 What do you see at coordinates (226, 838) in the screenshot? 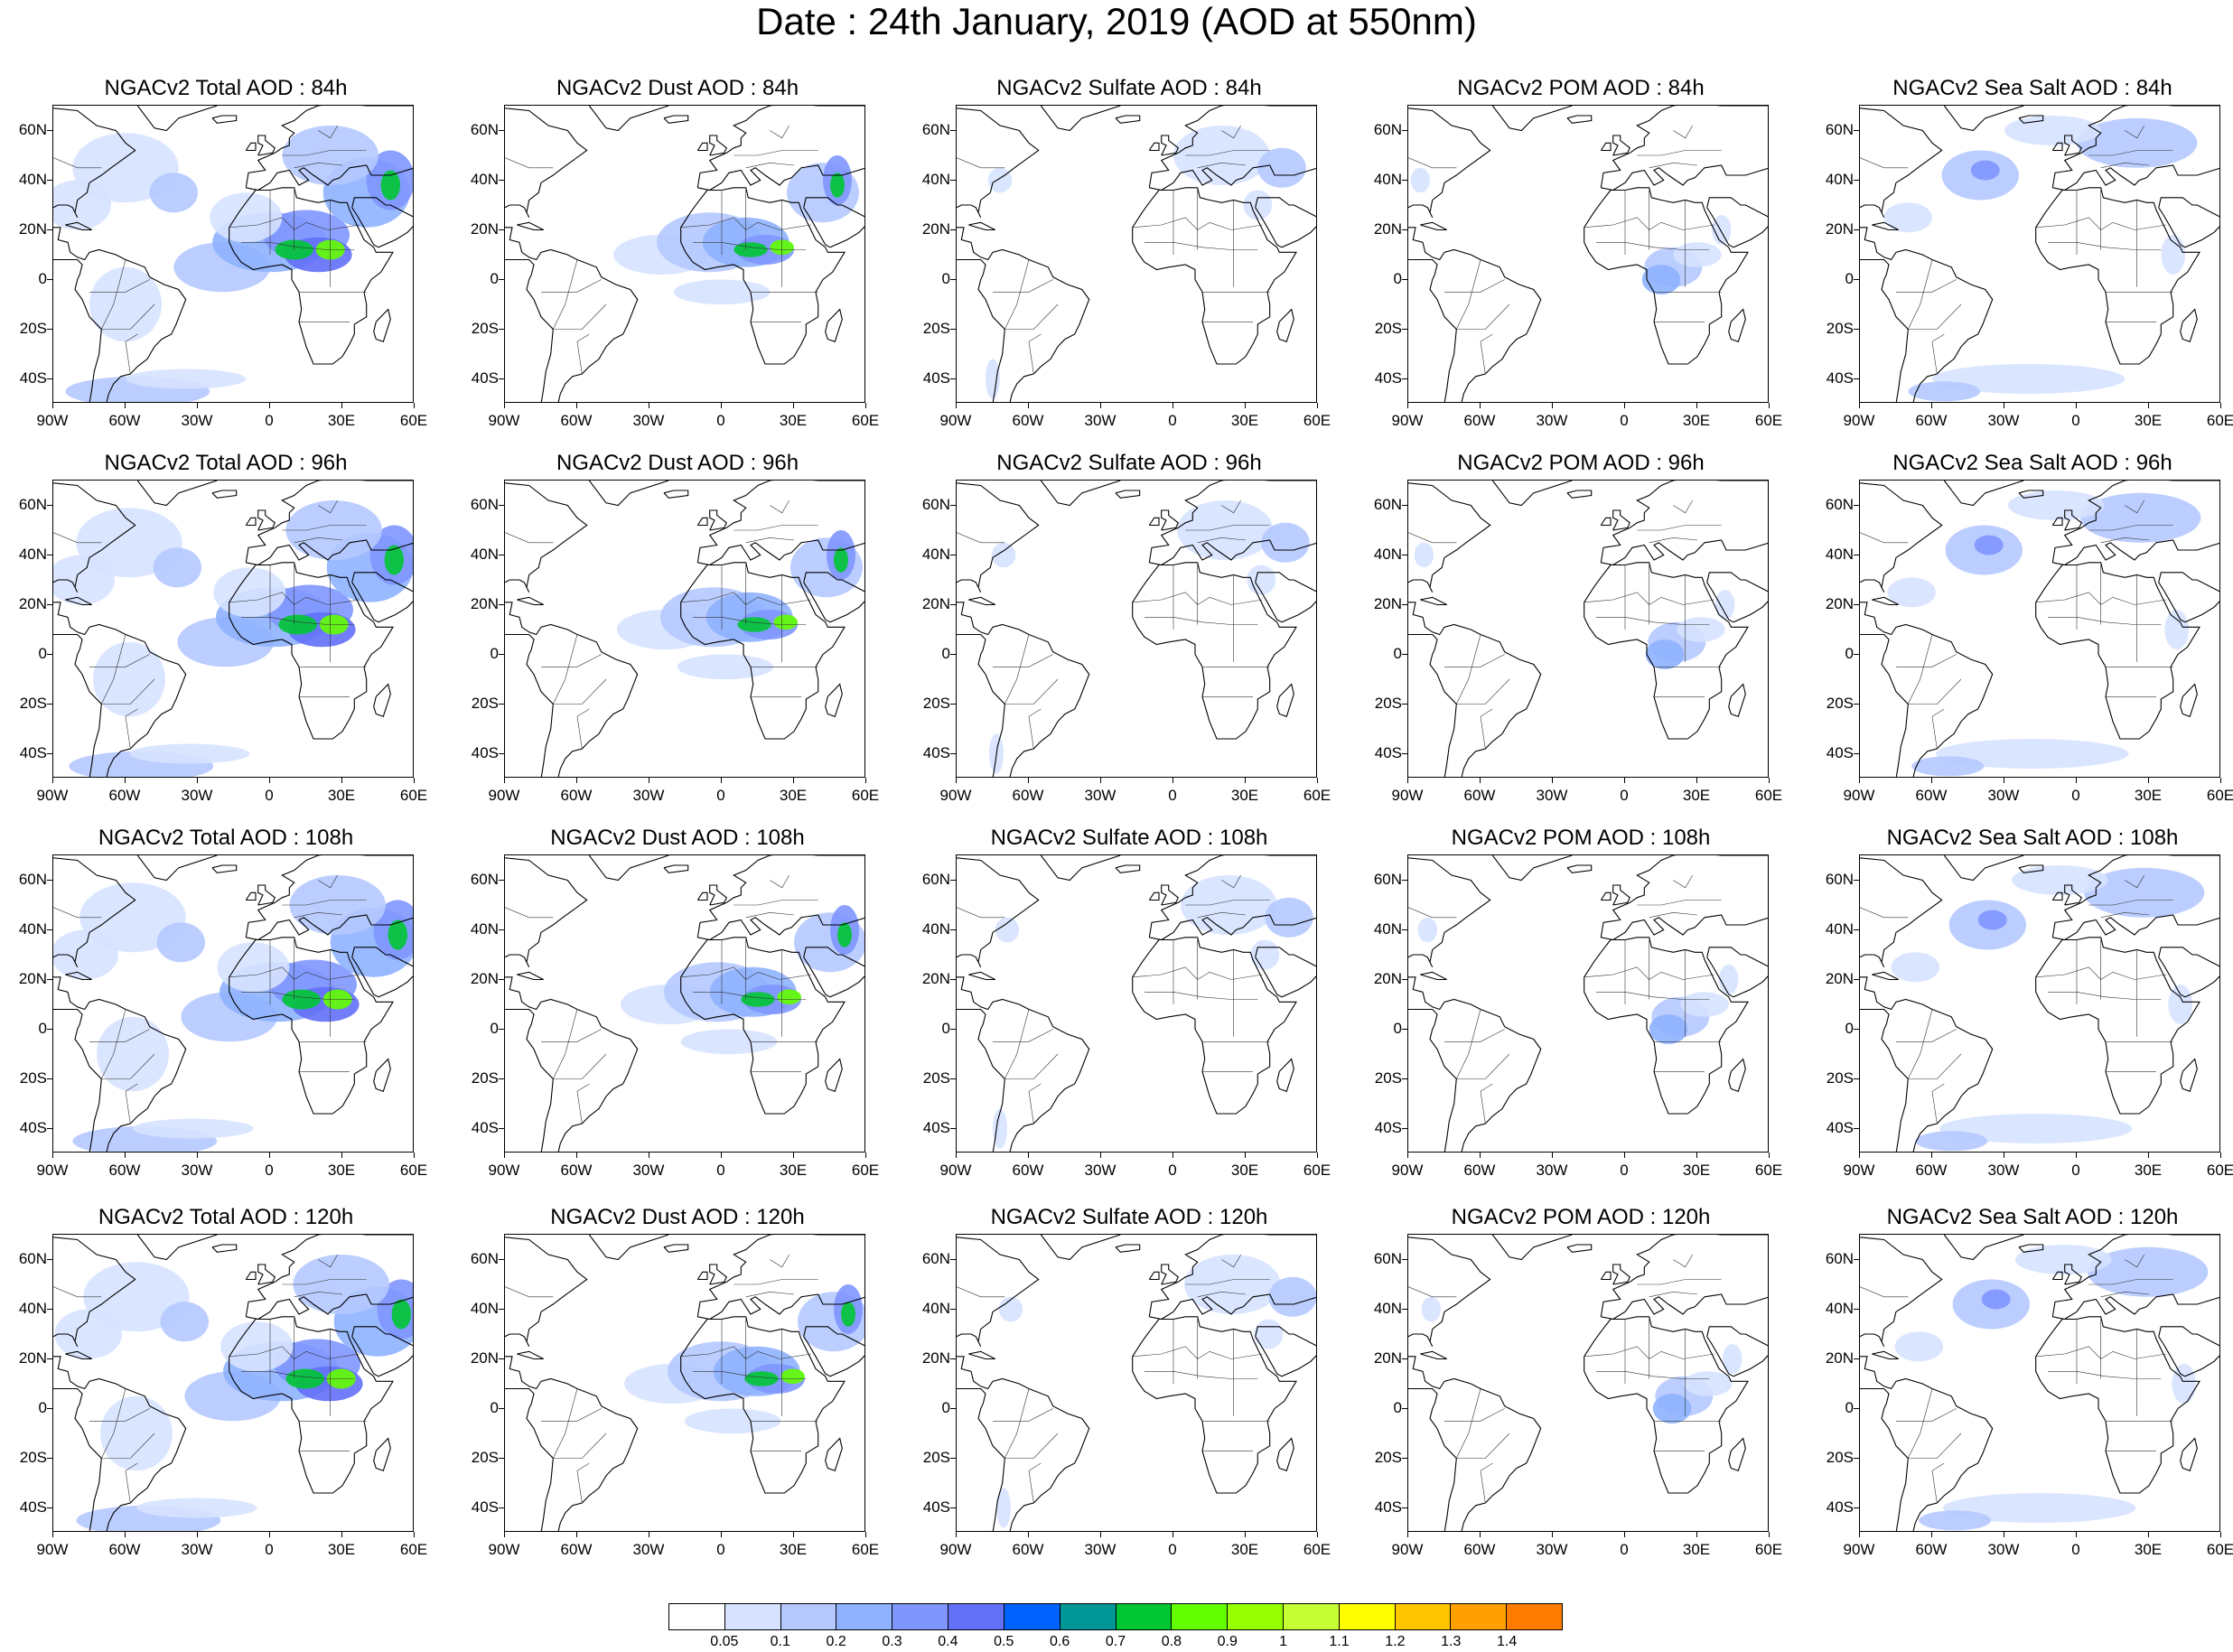
I see `panel-title: NGACv2 Total AOD : 108h` at bounding box center [226, 838].